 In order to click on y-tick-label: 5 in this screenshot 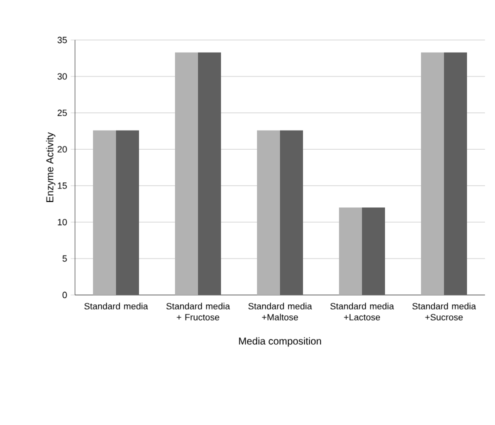, I will do `click(64, 258)`.